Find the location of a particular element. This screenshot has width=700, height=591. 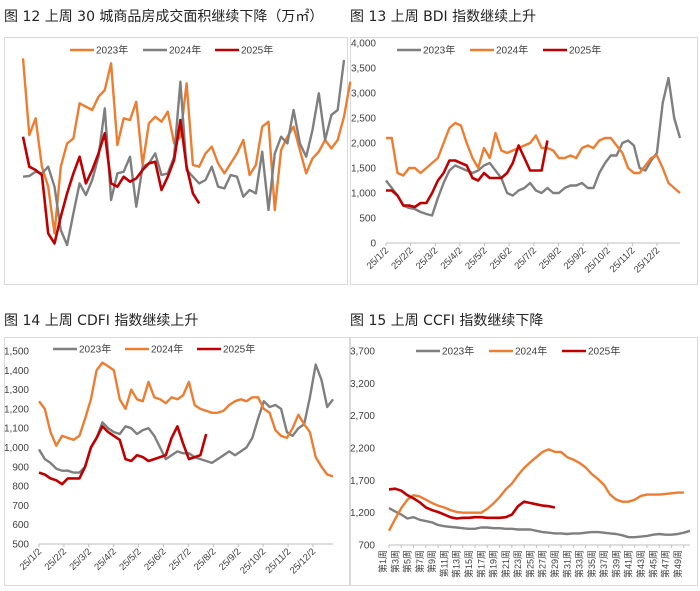

y-tick-label: 0 is located at coordinates (373, 244).